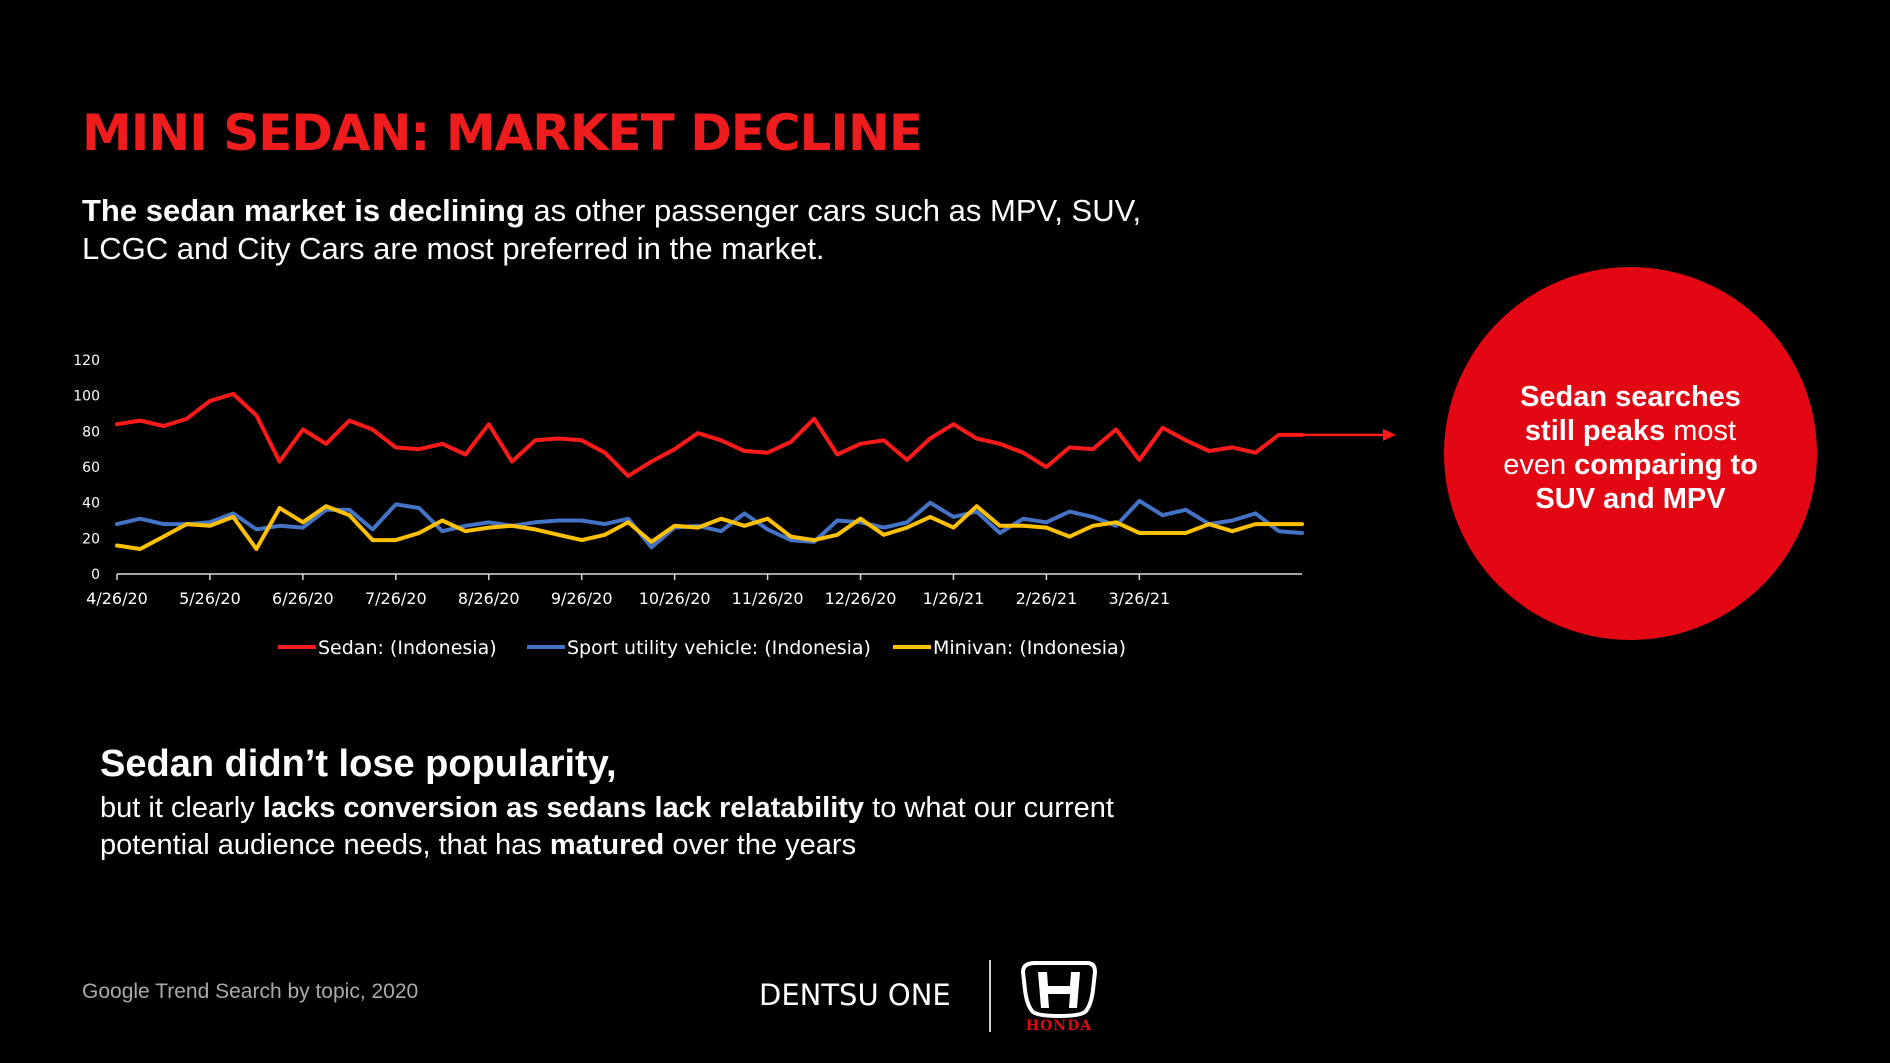  I want to click on y-tick-label: 20, so click(91, 539).